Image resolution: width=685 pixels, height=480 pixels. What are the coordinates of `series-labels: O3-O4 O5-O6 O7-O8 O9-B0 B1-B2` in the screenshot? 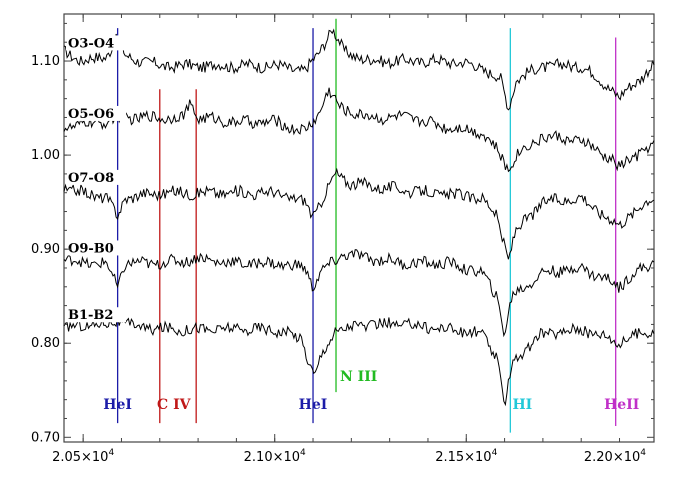 It's located at (96, 179).